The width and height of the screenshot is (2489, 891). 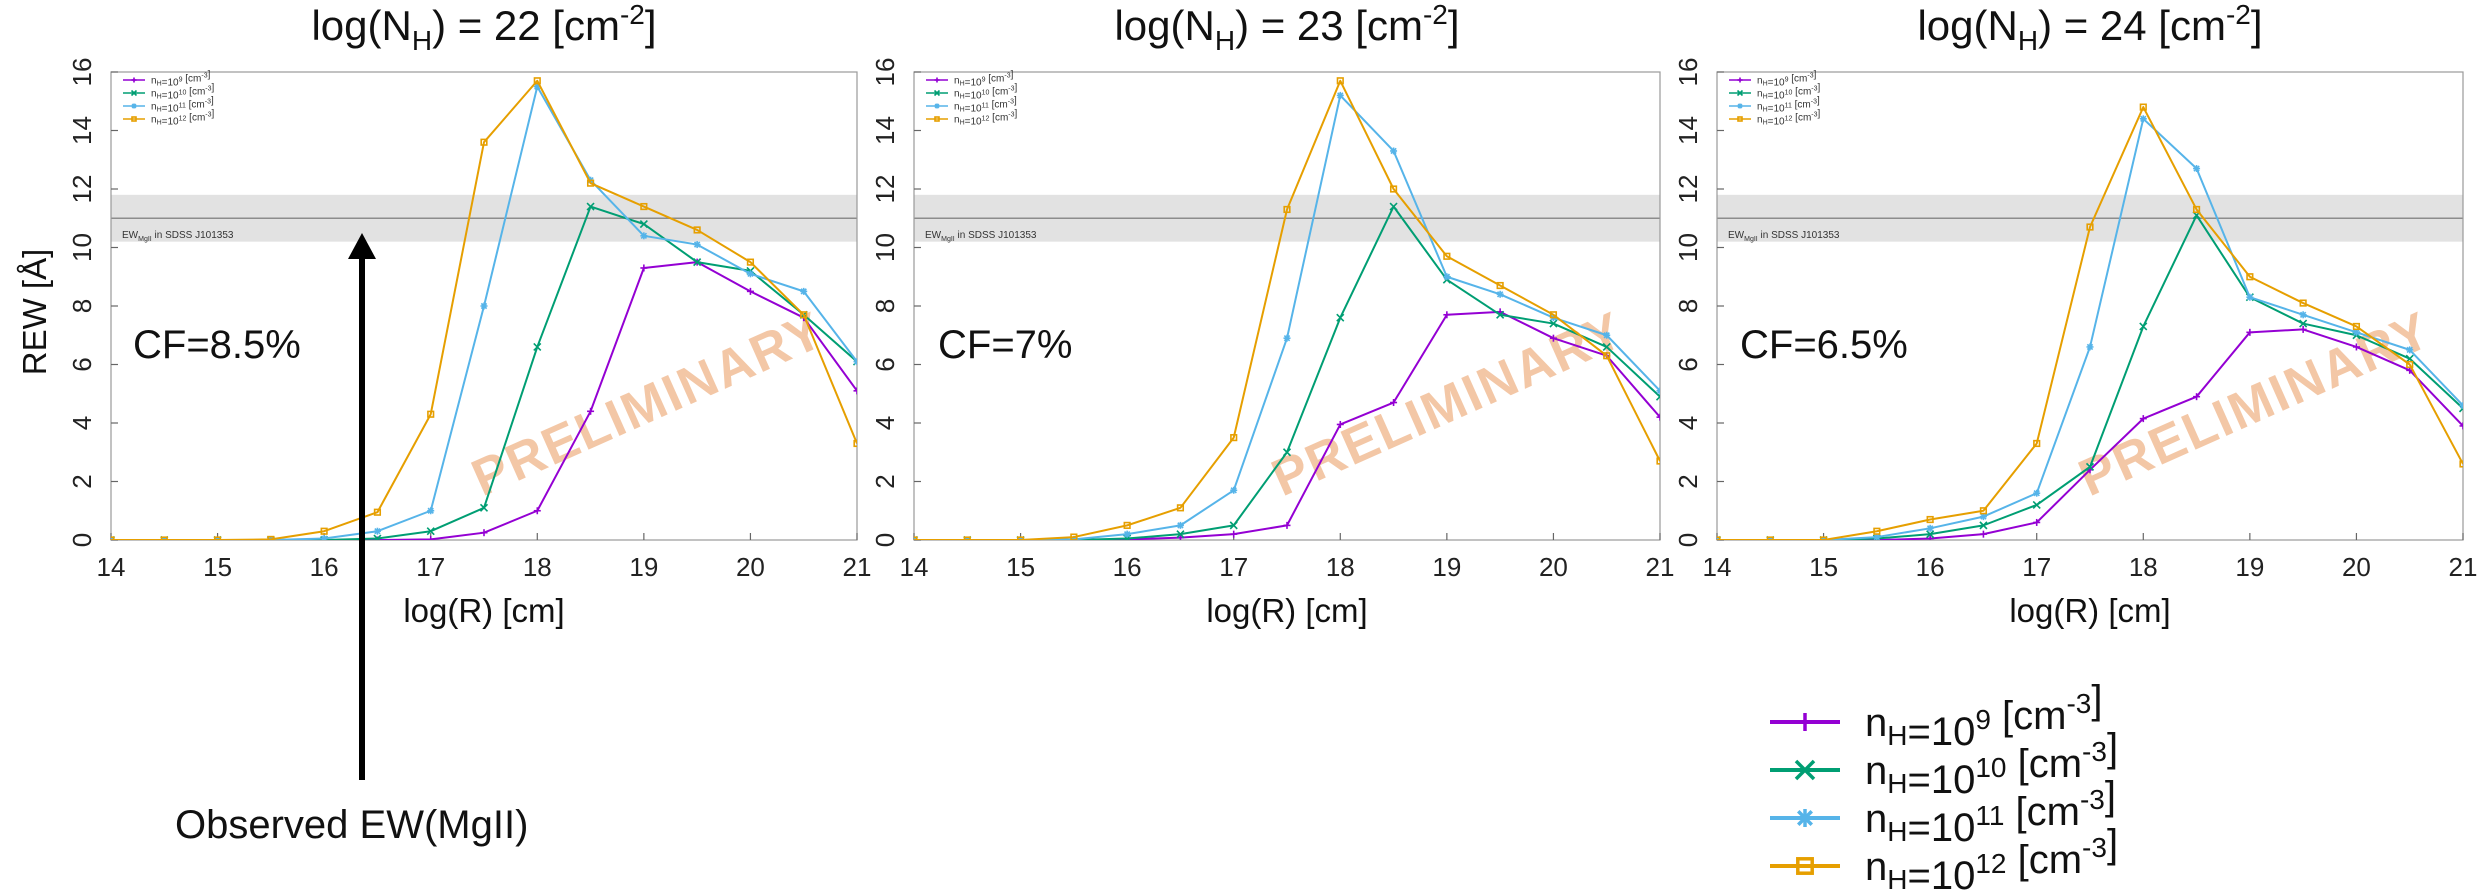 What do you see at coordinates (1991, 764) in the screenshot?
I see `legend-label: nH=1010 [cm-3]` at bounding box center [1991, 764].